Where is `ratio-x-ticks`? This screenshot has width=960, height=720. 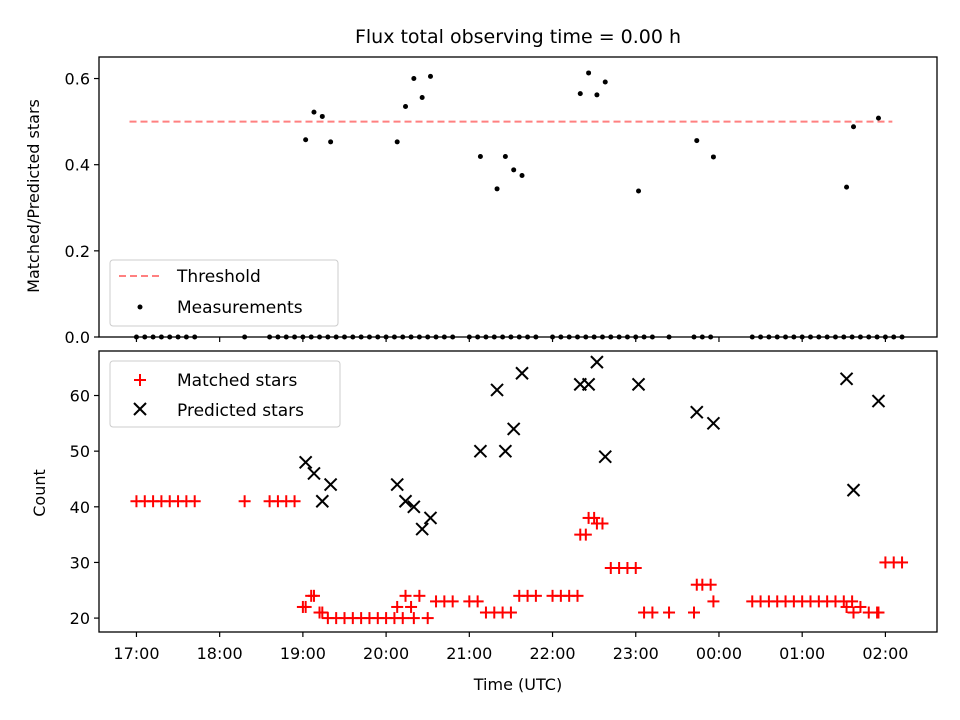
ratio-x-ticks is located at coordinates (511, 339).